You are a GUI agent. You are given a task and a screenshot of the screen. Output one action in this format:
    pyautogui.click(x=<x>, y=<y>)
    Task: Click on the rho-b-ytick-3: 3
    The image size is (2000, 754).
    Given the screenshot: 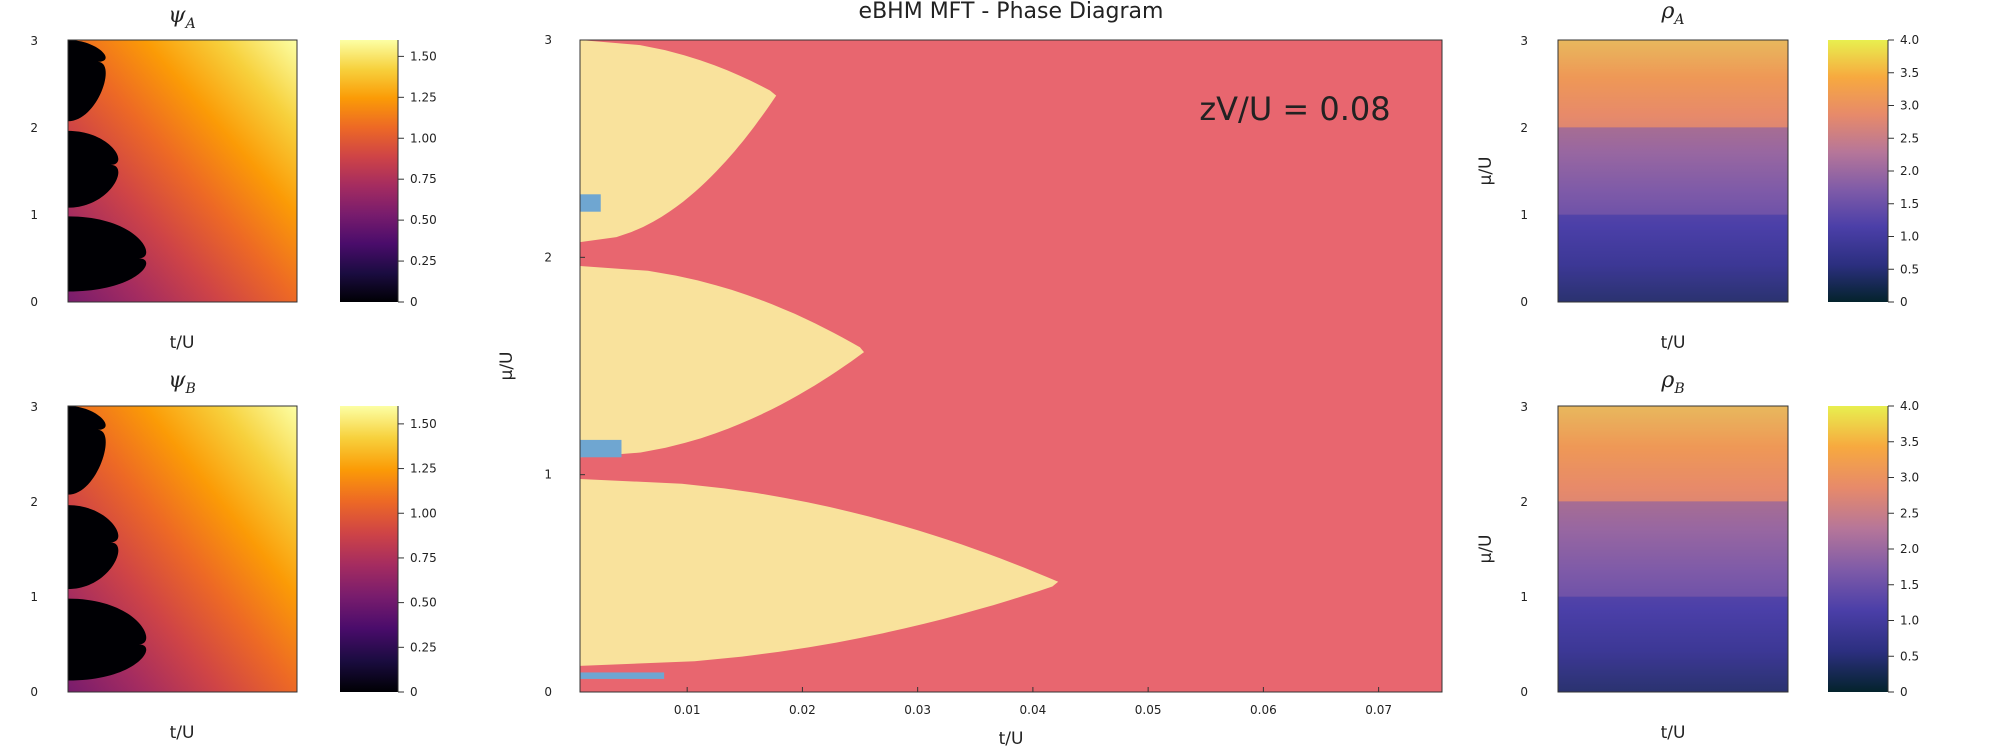 What is the action you would take?
    pyautogui.click(x=1524, y=407)
    